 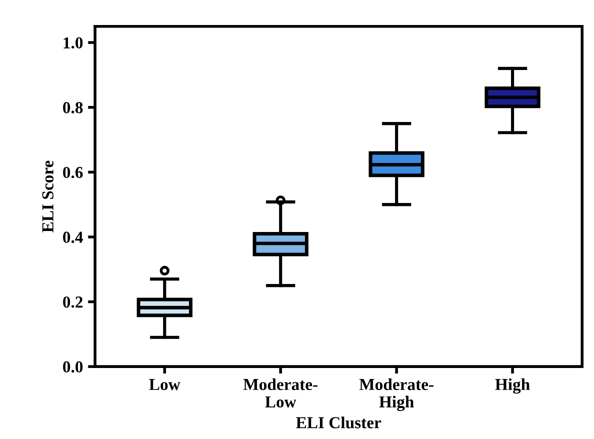 What do you see at coordinates (512, 386) in the screenshot?
I see `x-tick-label: High` at bounding box center [512, 386].